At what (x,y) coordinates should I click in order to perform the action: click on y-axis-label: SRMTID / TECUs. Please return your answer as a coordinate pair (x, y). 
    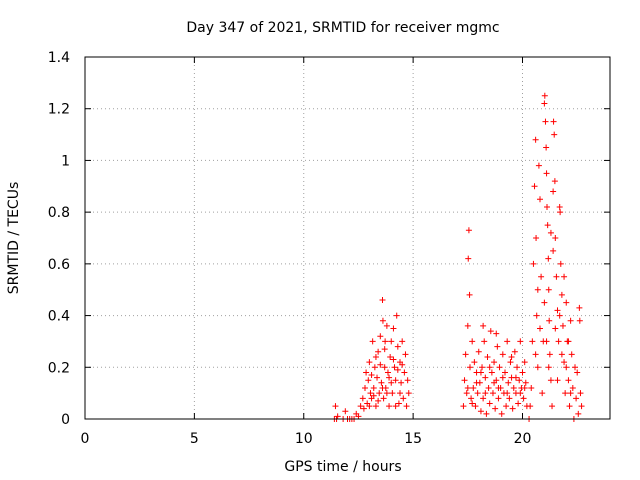
    Looking at the image, I should click on (14, 238).